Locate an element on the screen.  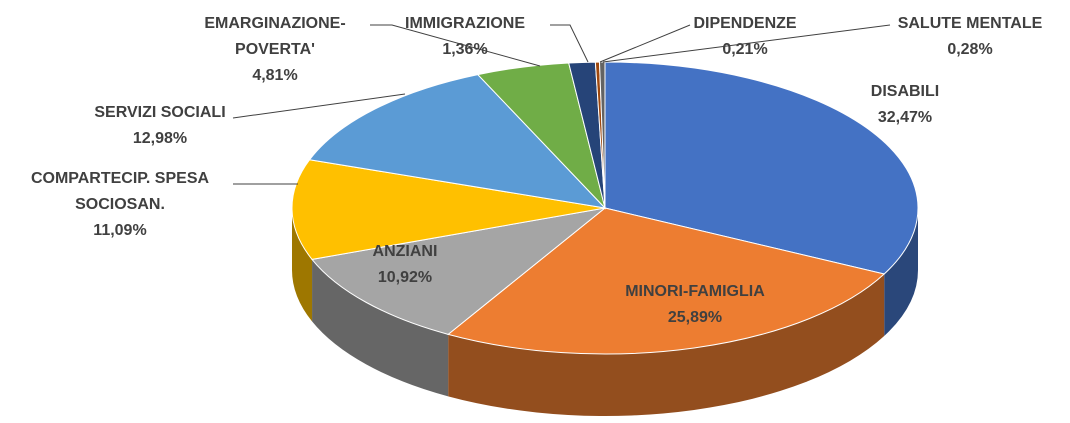
data-label: DIPENDENZE 0,21% is located at coordinates (745, 37).